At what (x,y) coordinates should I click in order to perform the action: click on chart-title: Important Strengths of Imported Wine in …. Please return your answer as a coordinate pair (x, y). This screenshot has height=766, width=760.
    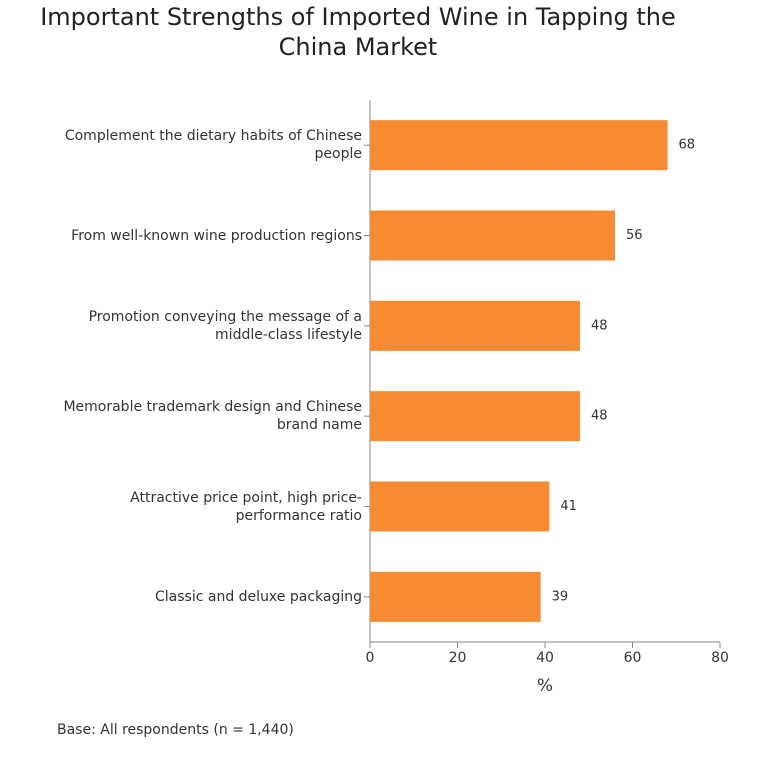
    Looking at the image, I should click on (358, 32).